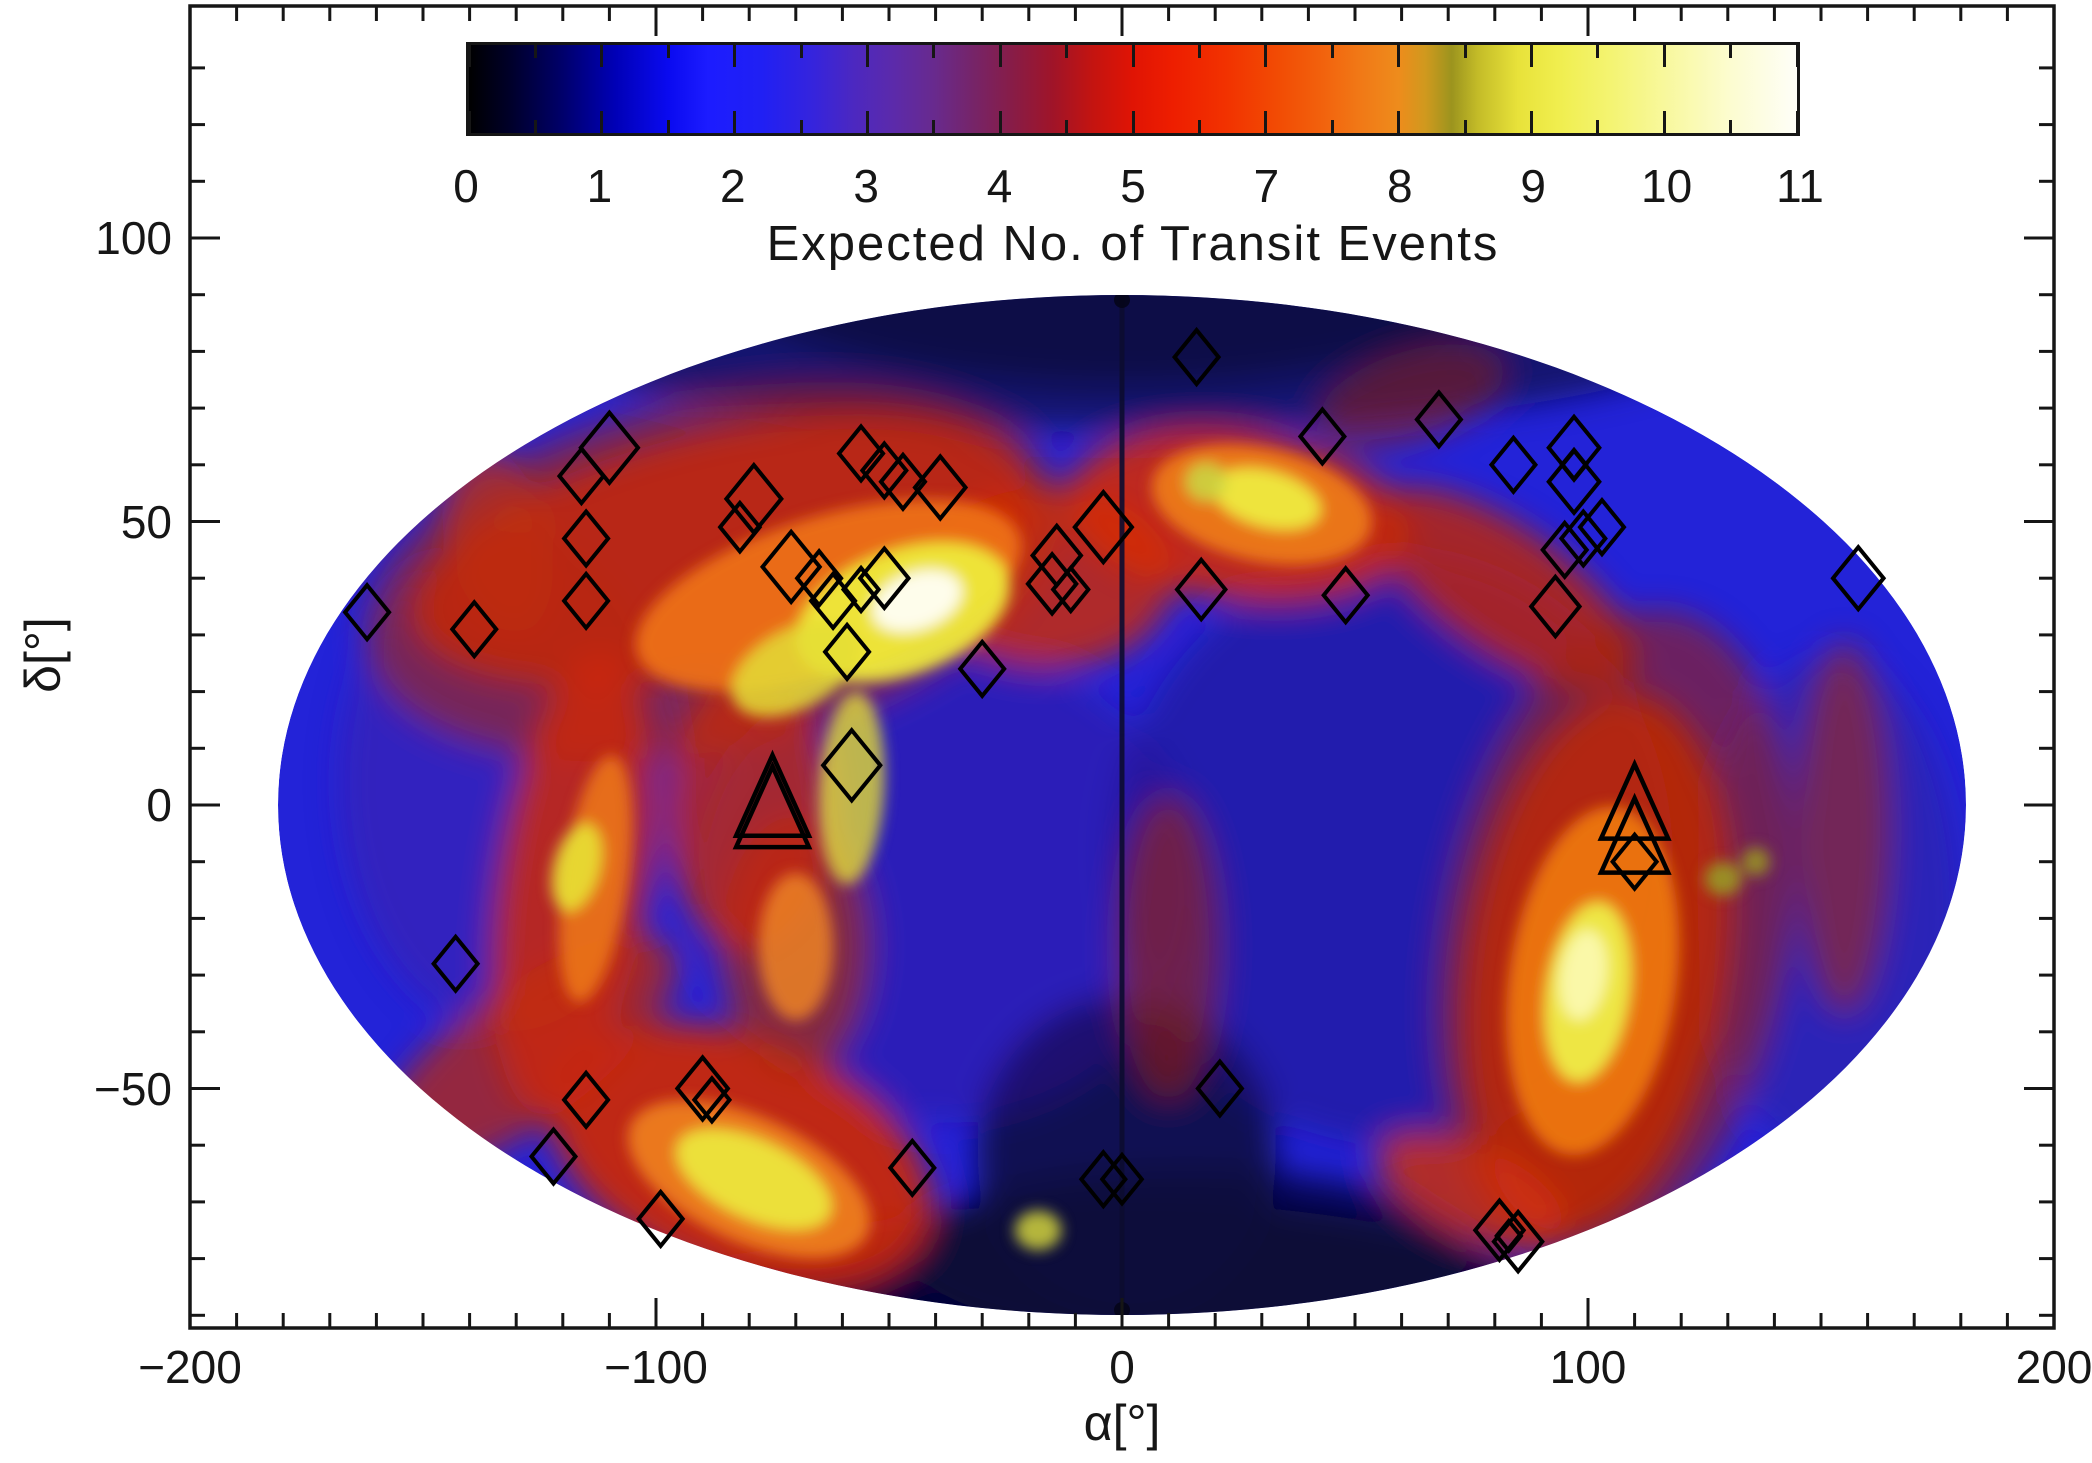  What do you see at coordinates (866, 186) in the screenshot?
I see `colorbar-tick-label: 3` at bounding box center [866, 186].